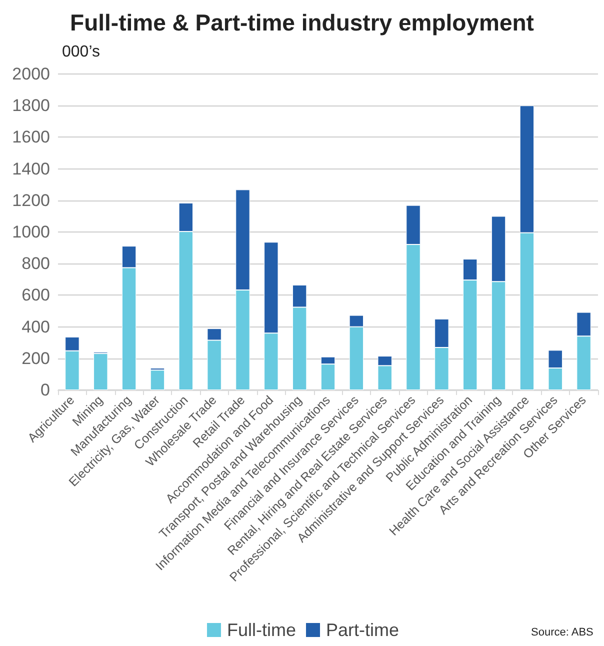  Describe the element at coordinates (81, 52) in the screenshot. I see `y-axis-title: 000’s` at that location.